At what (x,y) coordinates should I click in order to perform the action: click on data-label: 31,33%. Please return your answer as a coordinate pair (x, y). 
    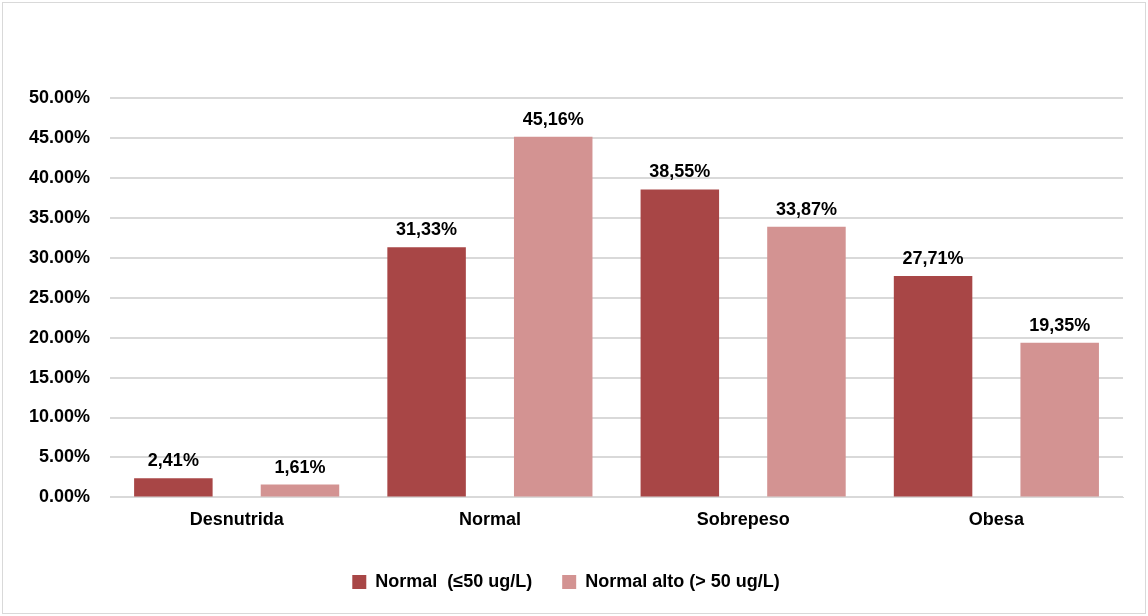
    Looking at the image, I should click on (427, 229).